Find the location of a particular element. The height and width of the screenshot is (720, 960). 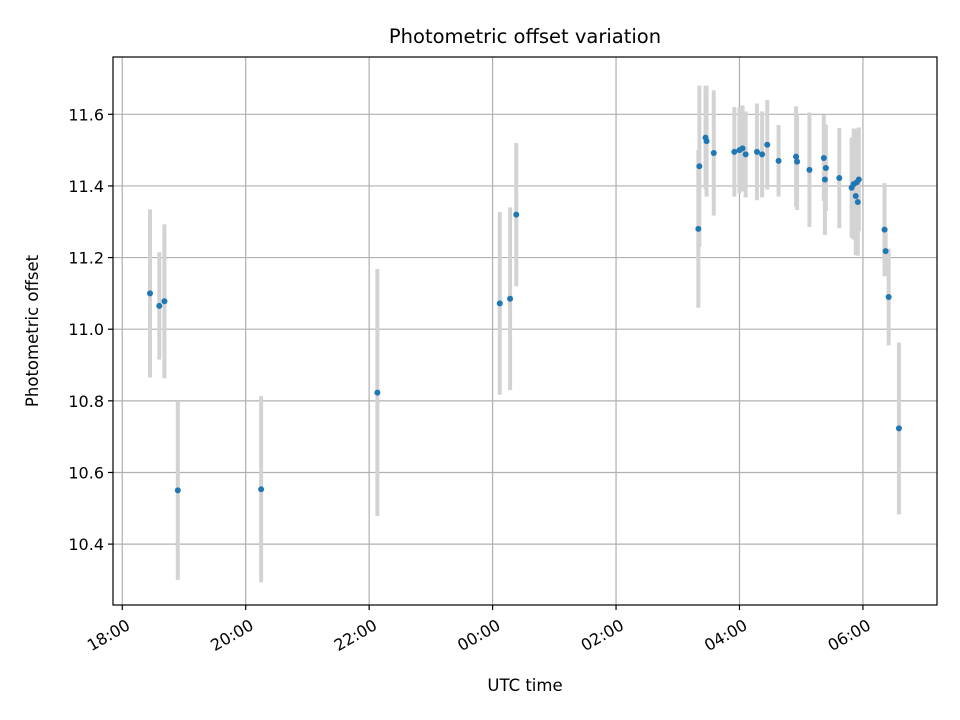

y-tick-label: 10.8 is located at coordinates (86, 401).